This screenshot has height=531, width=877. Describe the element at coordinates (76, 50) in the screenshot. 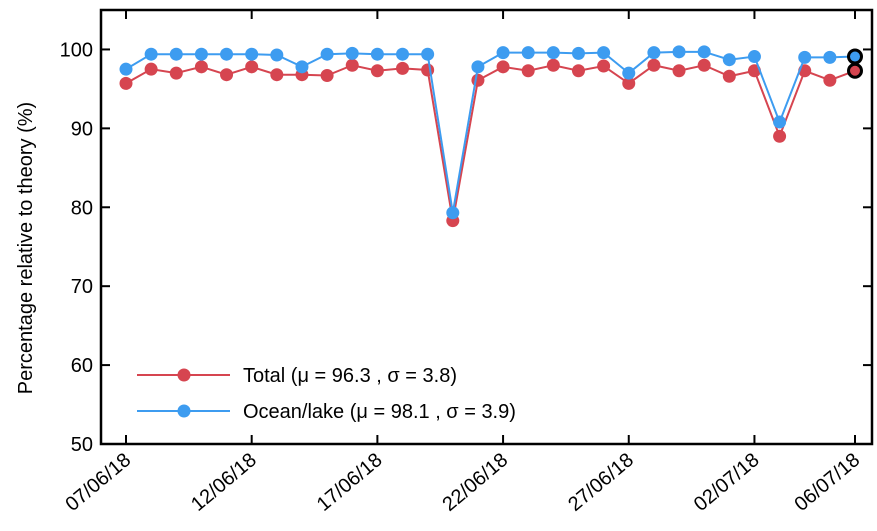

I see `y-tick-label: 100` at that location.